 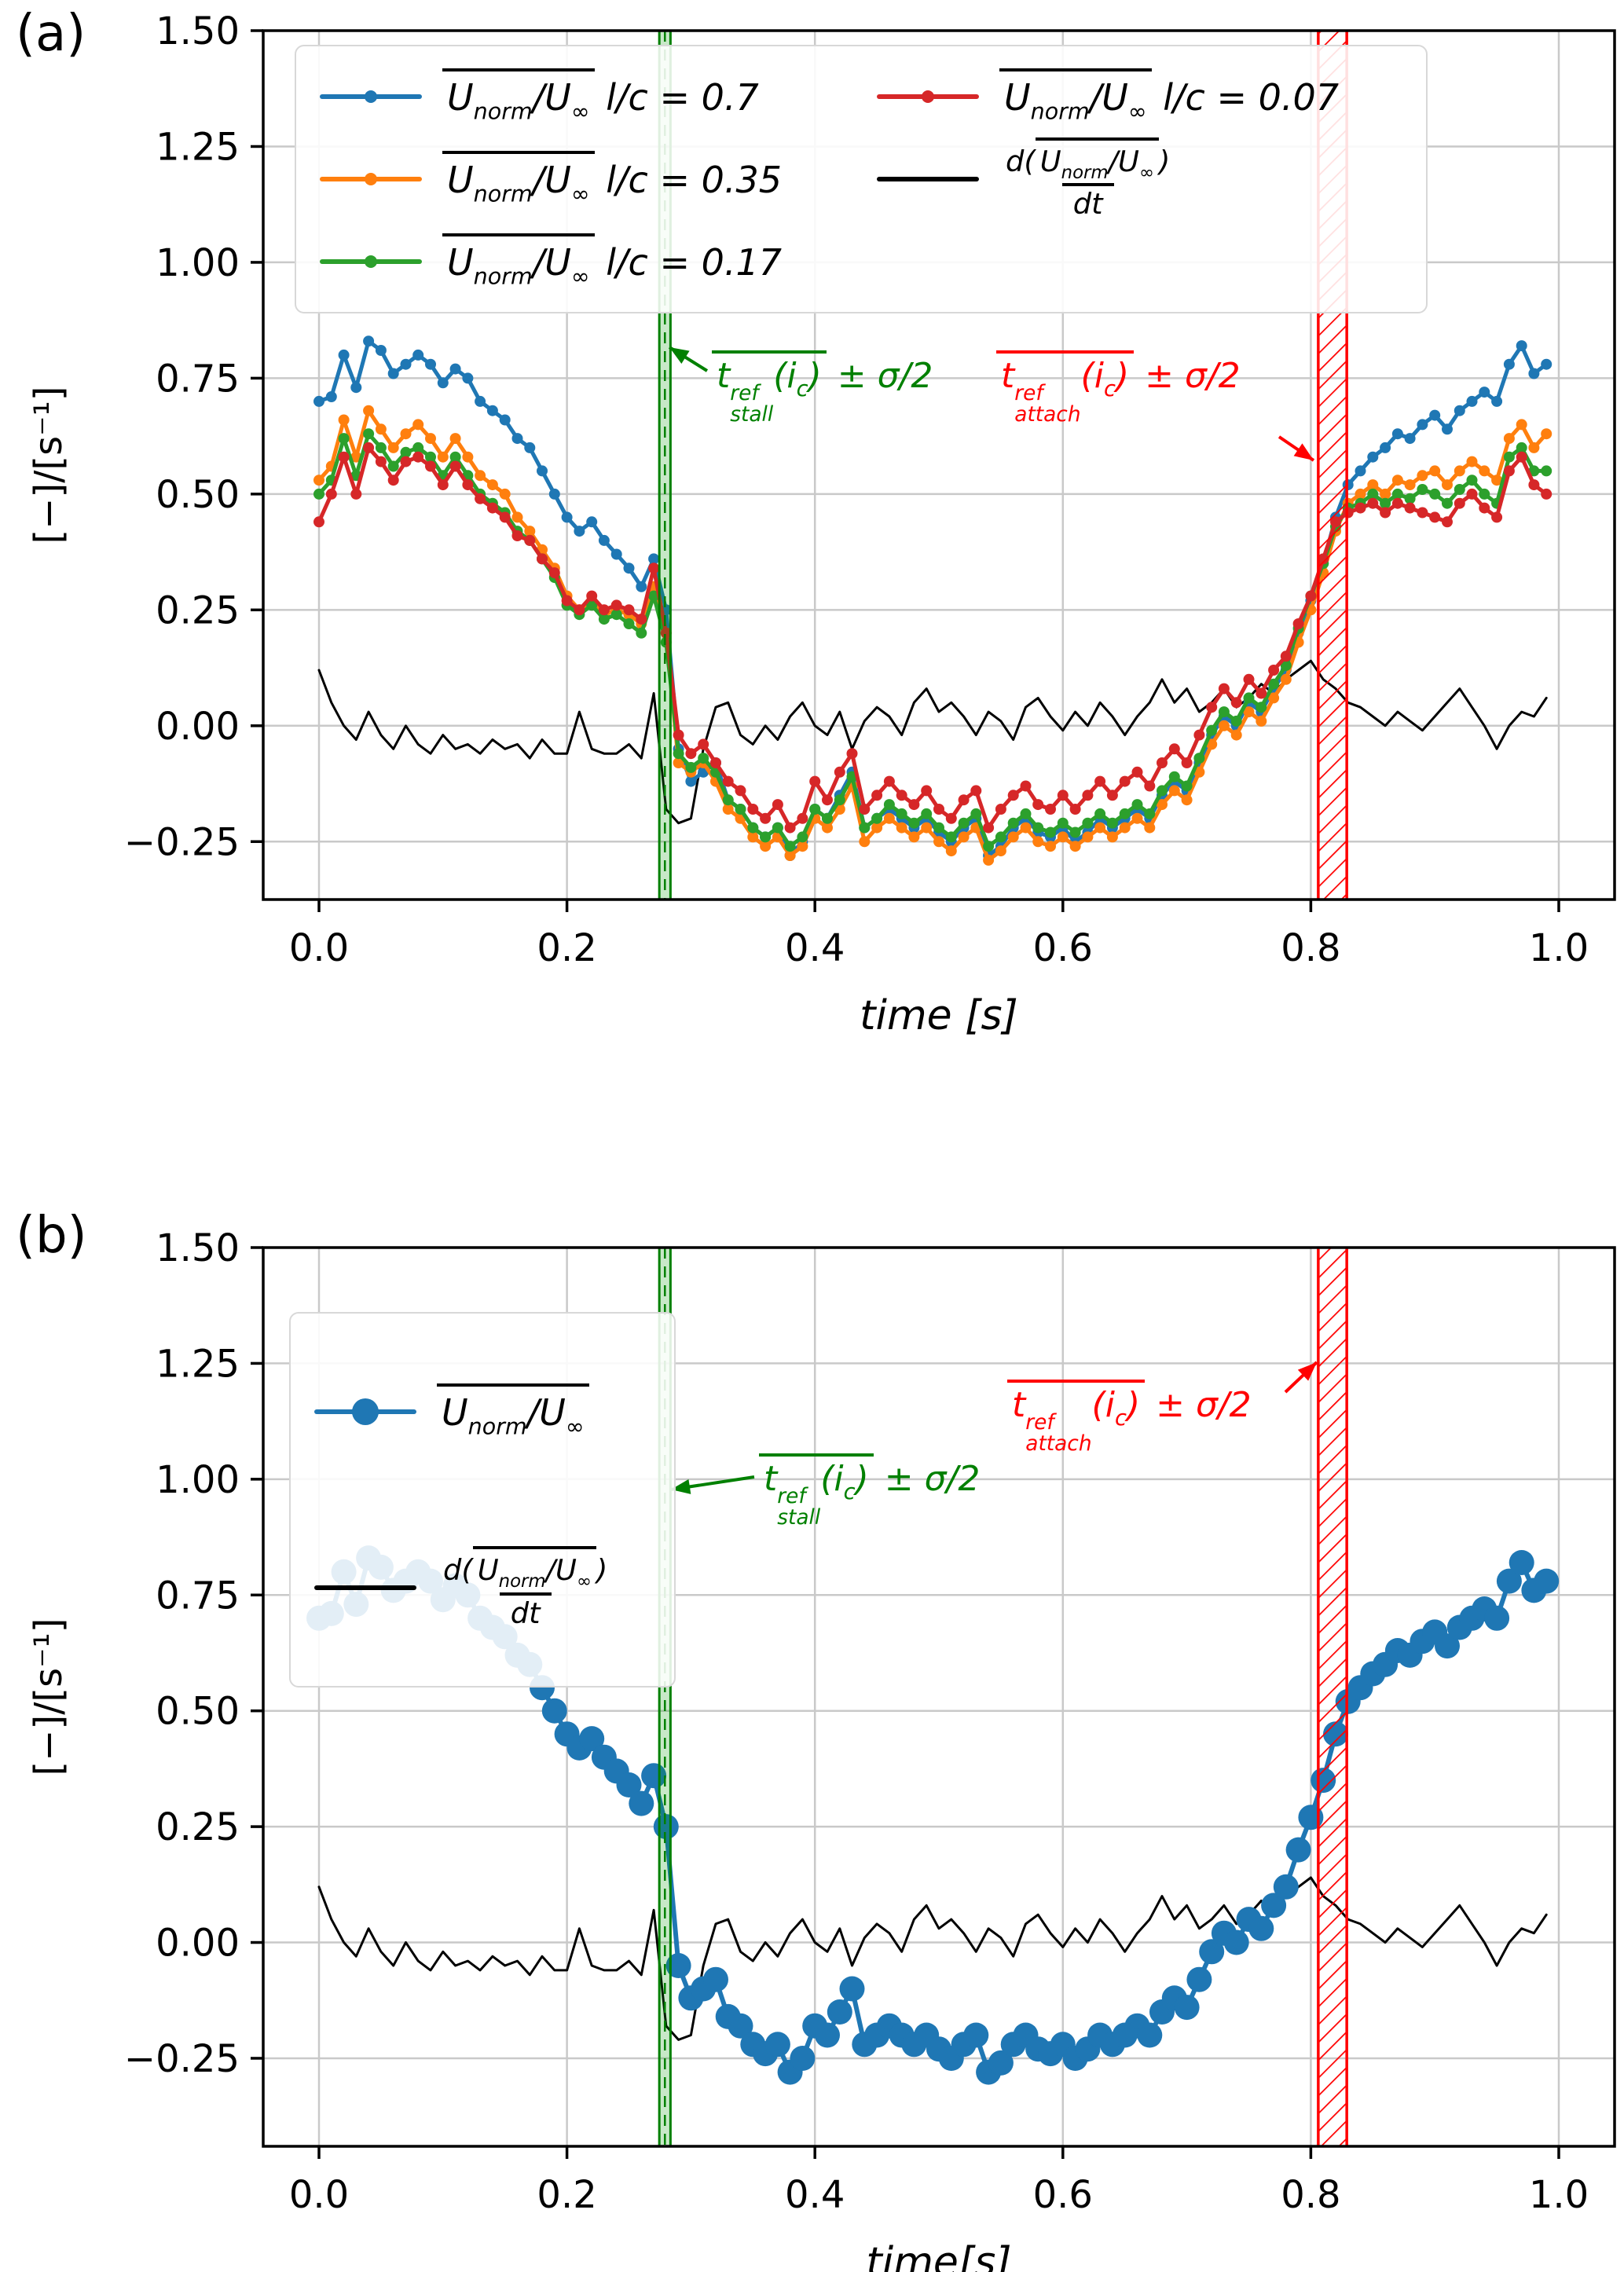 What do you see at coordinates (1063, 948) in the screenshot?
I see `xtick-label-a: 0.6` at bounding box center [1063, 948].